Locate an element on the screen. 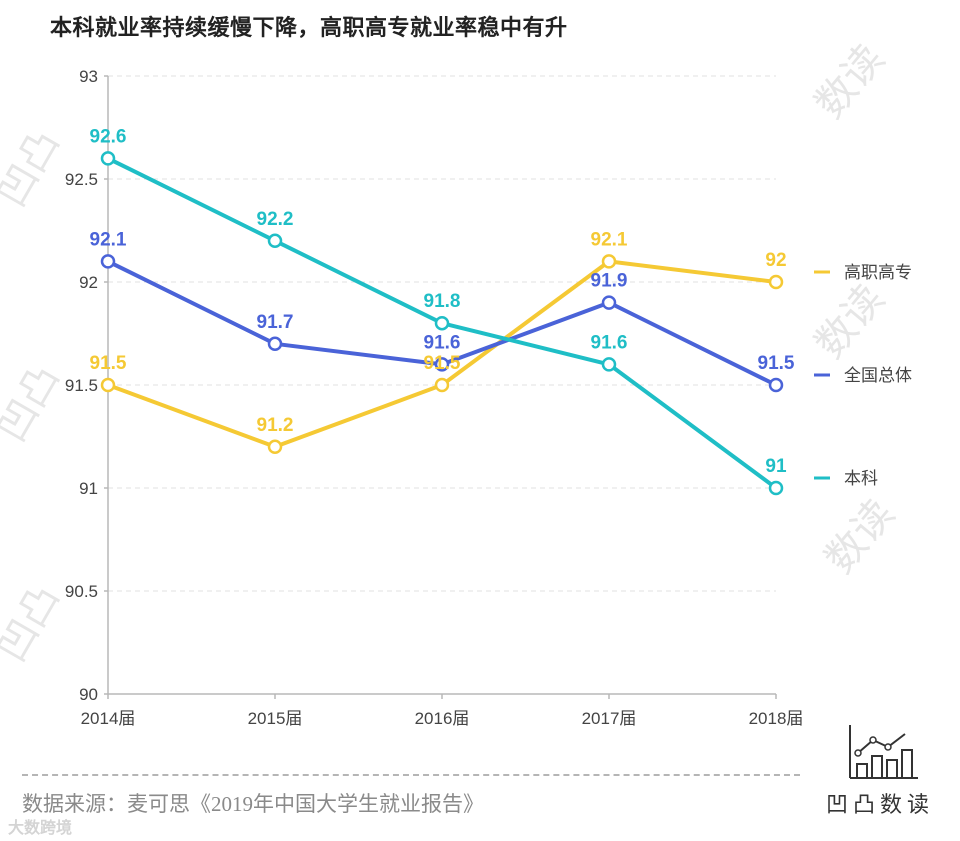 Image resolution: width=960 pixels, height=841 pixels. data-label: 91 is located at coordinates (776, 466).